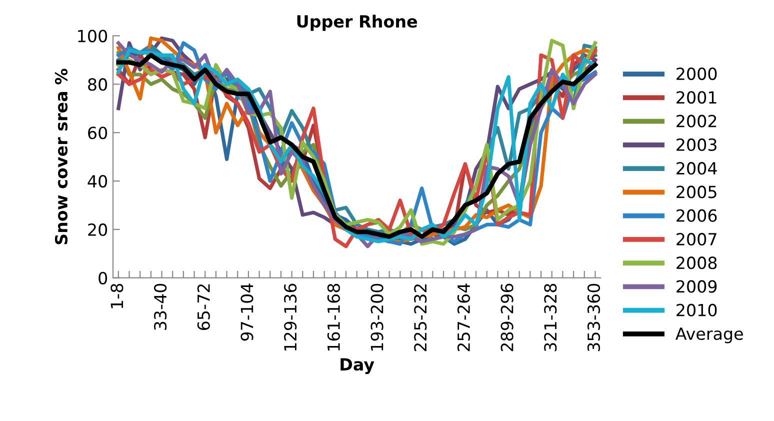 Image resolution: width=774 pixels, height=421 pixels. Describe the element at coordinates (93, 36) in the screenshot. I see `y-tick-label: 100` at that location.